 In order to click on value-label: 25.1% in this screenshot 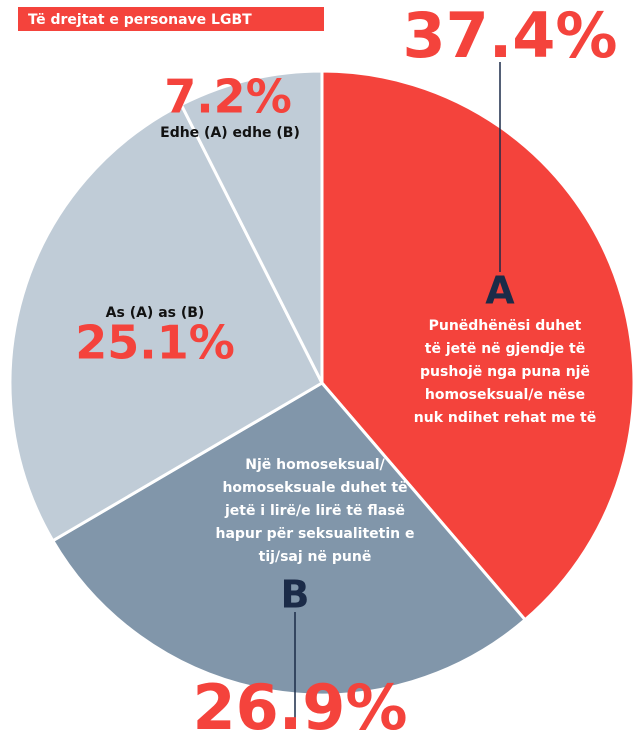, I will do `click(155, 343)`.